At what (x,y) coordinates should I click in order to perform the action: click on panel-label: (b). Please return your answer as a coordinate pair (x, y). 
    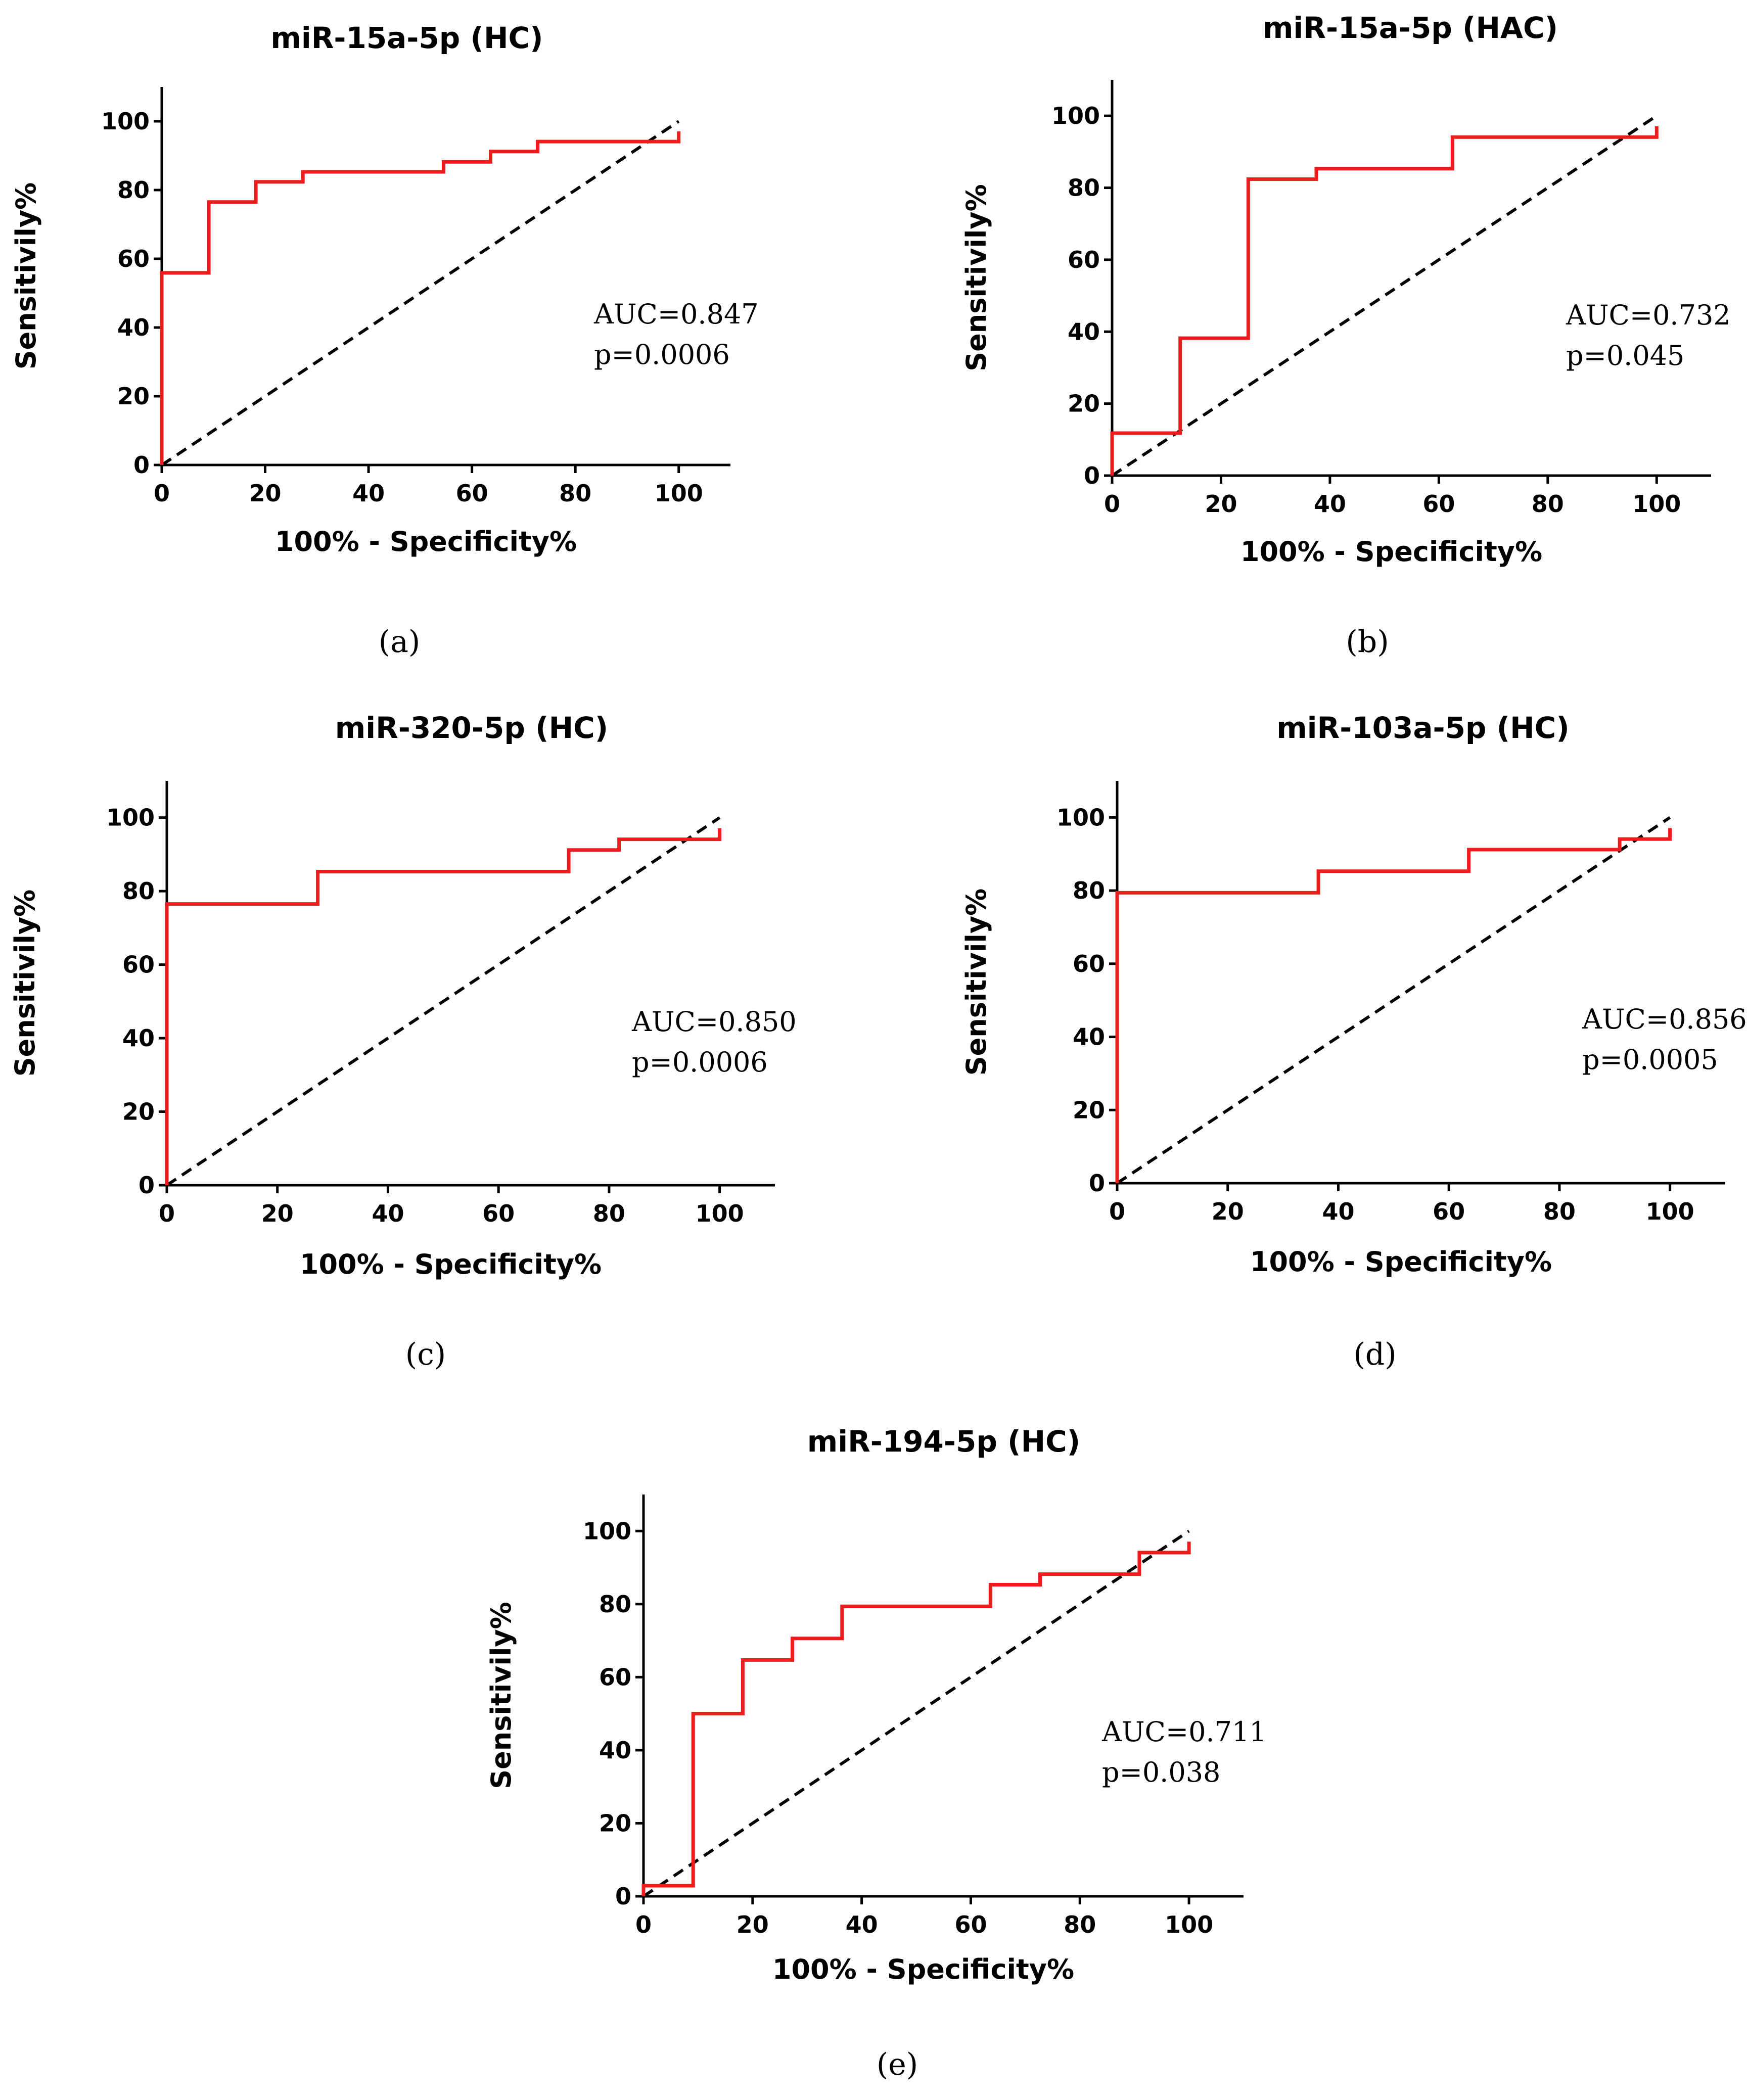
    Looking at the image, I should click on (1367, 642).